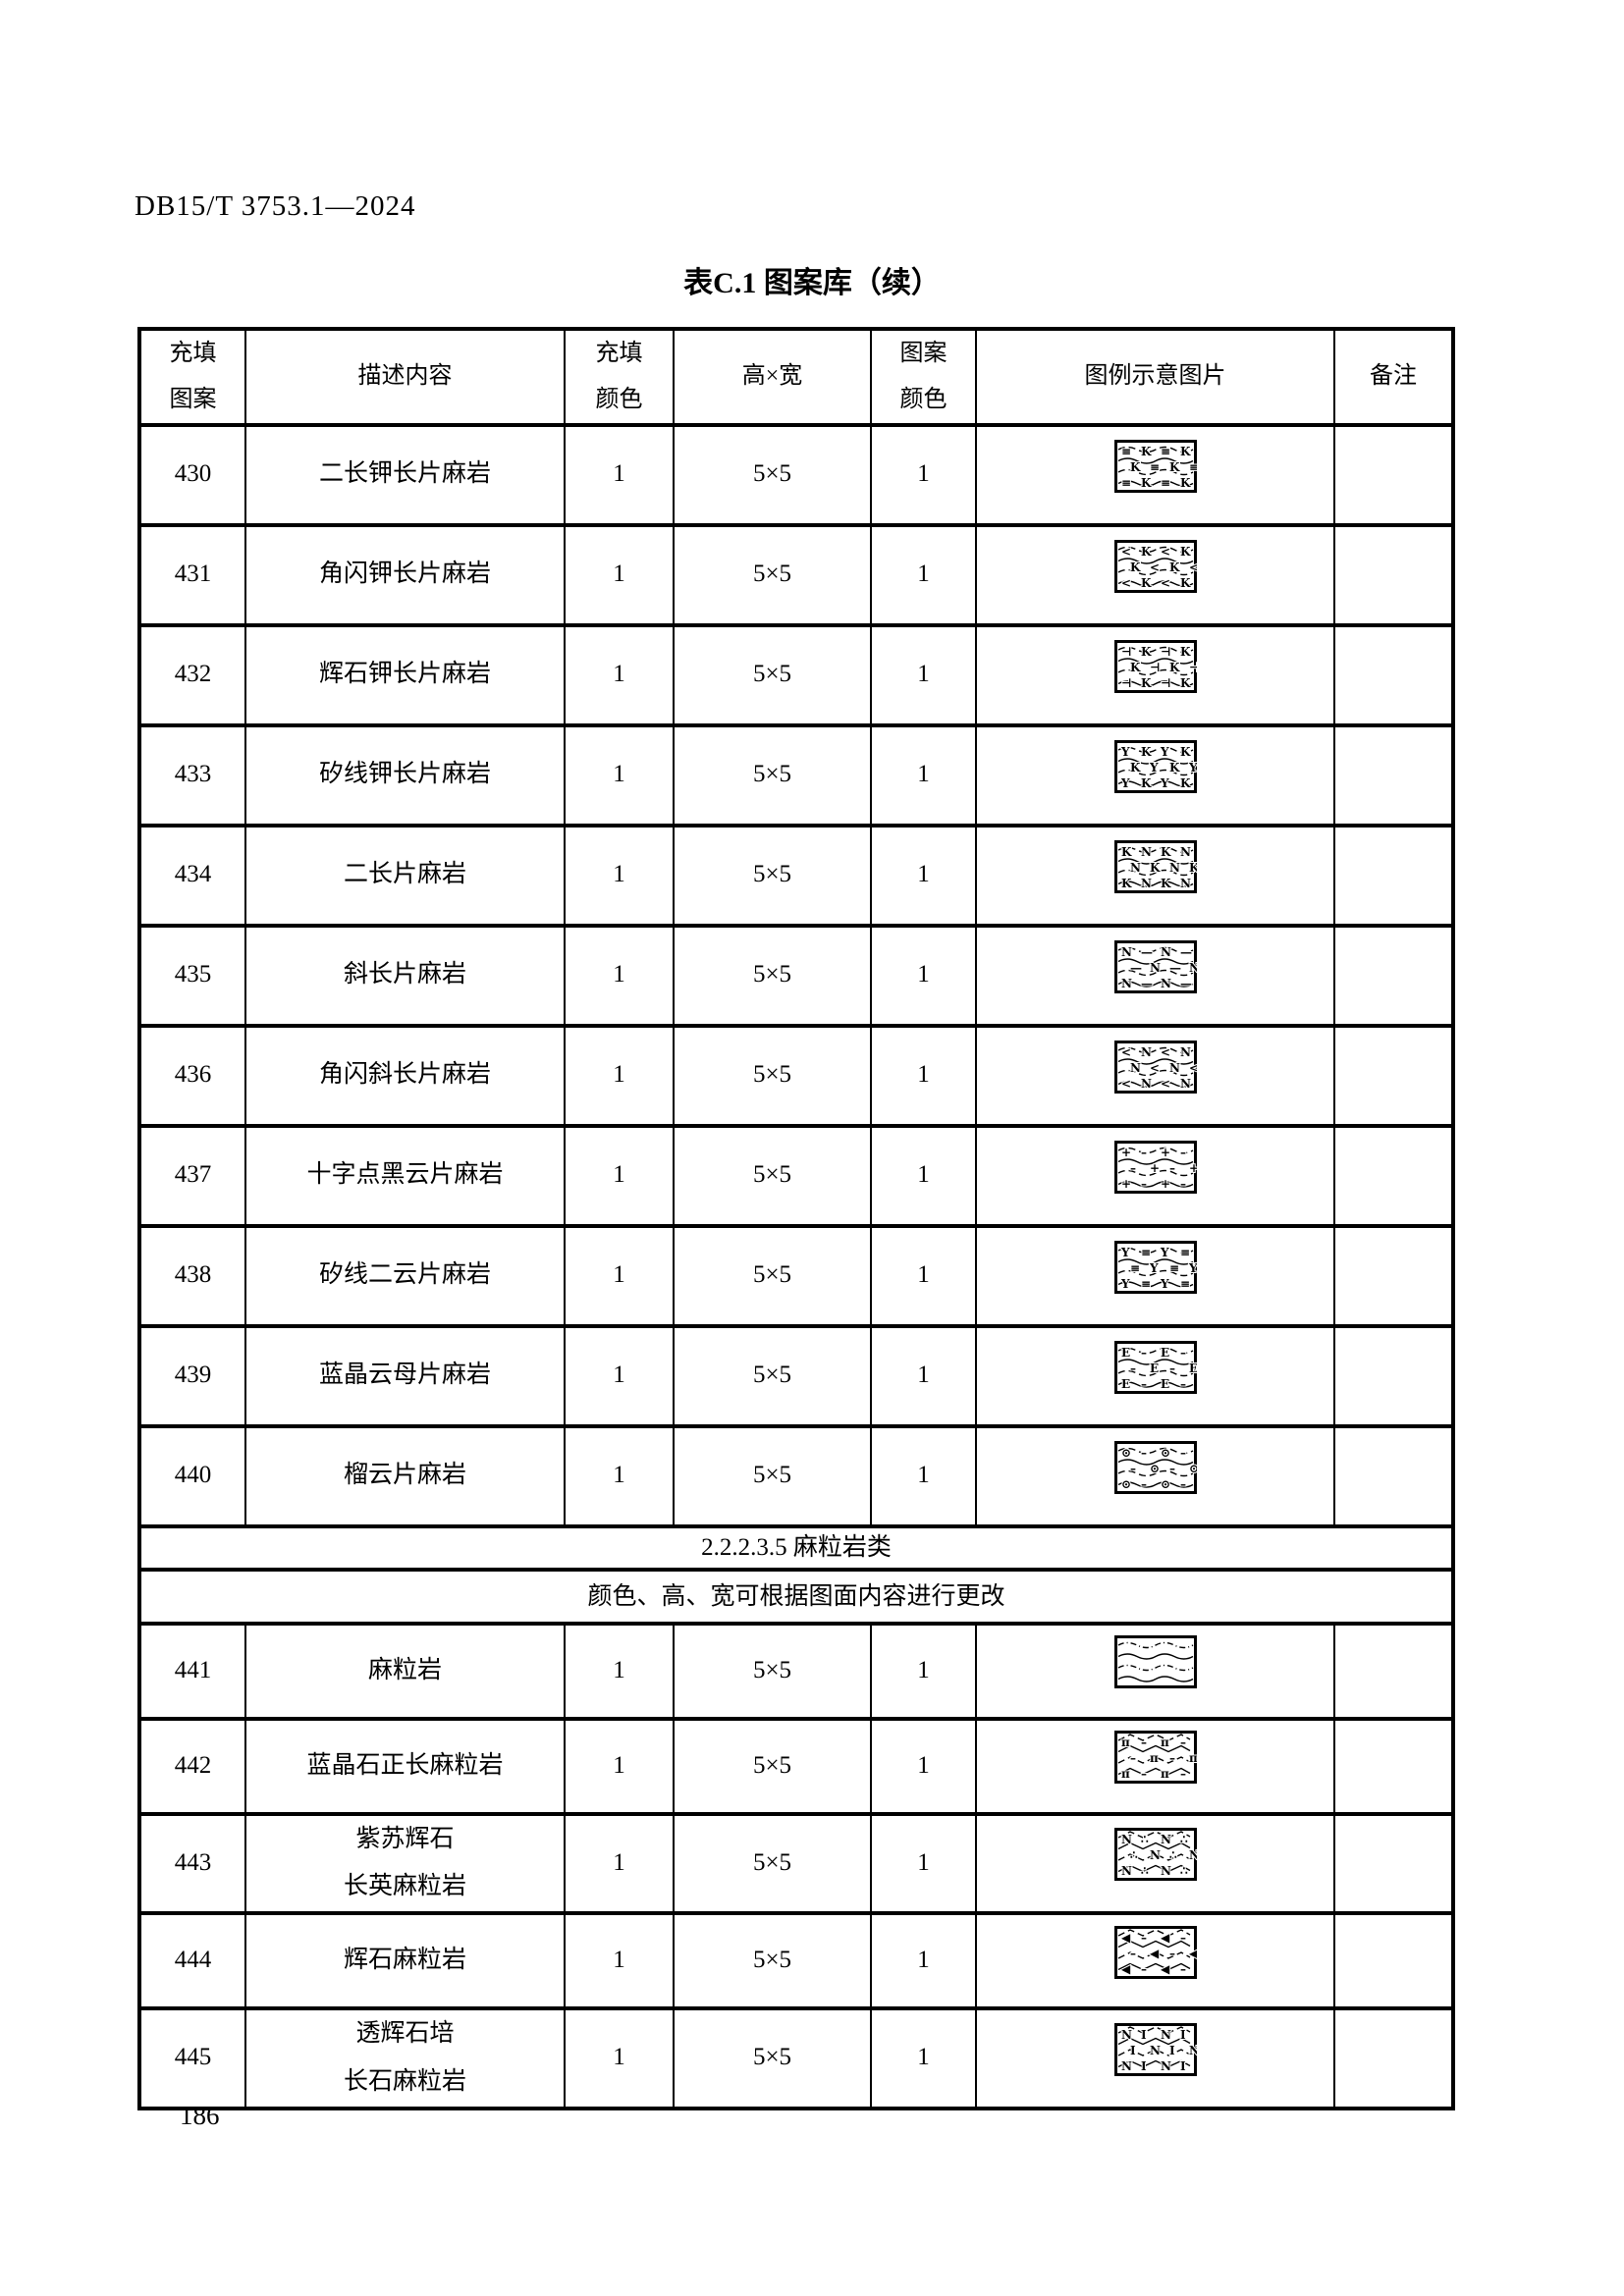 This screenshot has width=1624, height=2296. Describe the element at coordinates (405, 1864) in the screenshot. I see `cell-description: 紫苏辉石 长英麻粒岩` at that location.